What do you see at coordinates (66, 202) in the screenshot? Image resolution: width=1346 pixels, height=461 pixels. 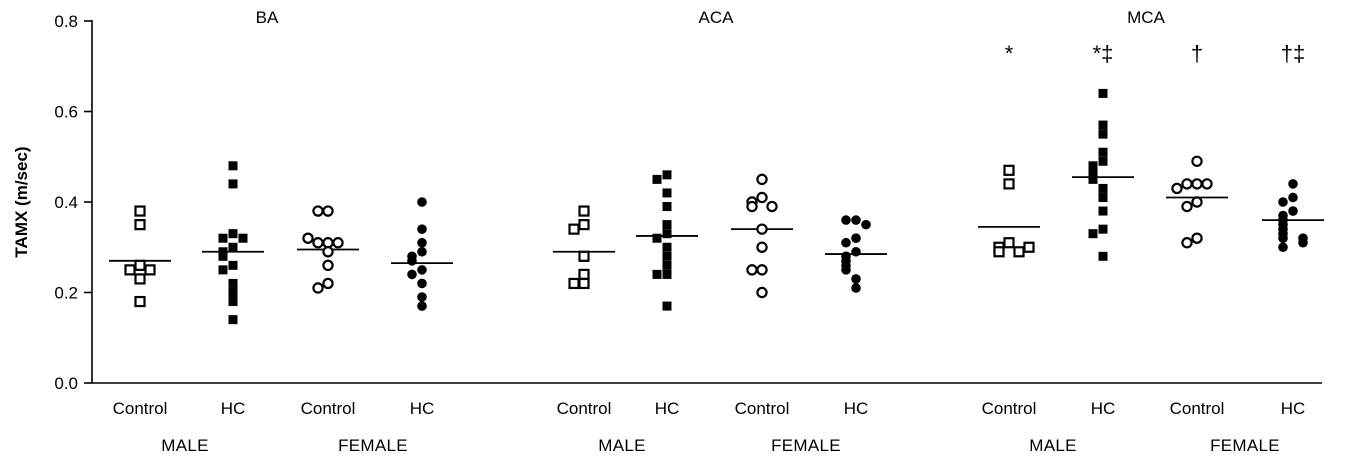 I see `y-tick-label: 0.4` at bounding box center [66, 202].